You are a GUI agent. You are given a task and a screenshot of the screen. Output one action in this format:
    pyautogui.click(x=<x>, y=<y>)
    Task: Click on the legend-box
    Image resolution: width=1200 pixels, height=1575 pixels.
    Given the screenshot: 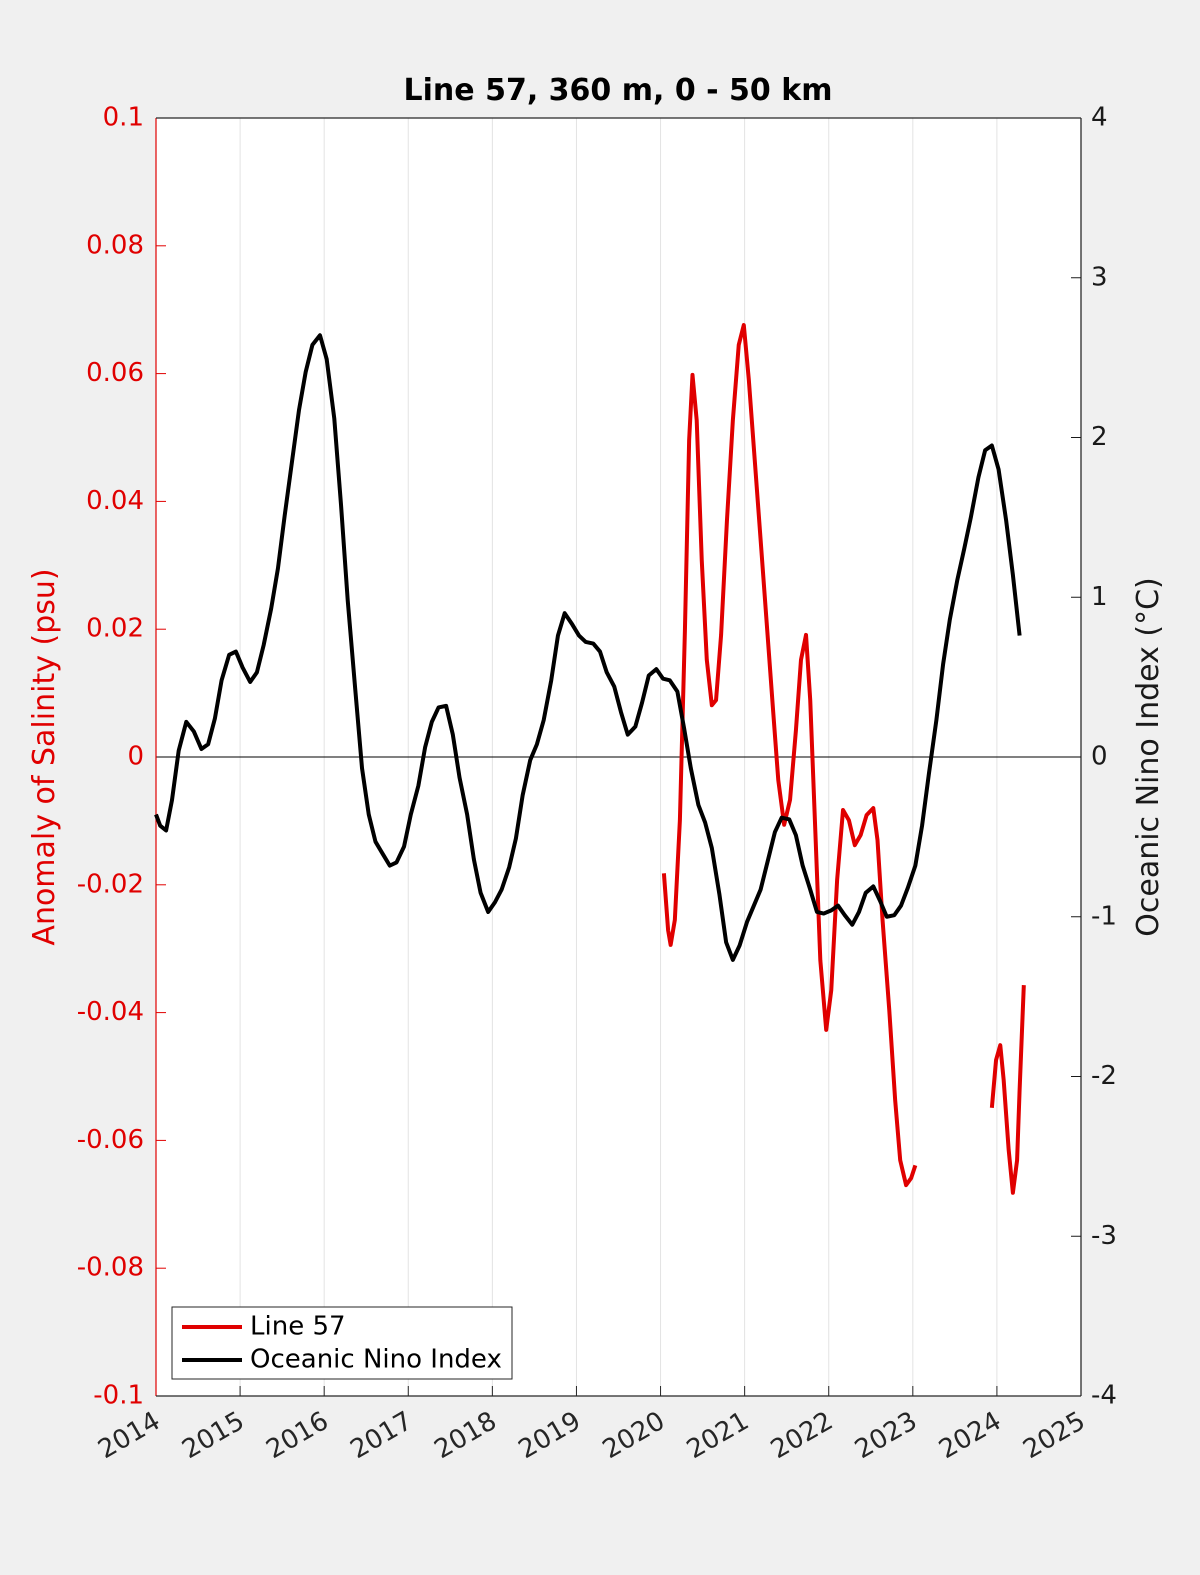 What is the action you would take?
    pyautogui.click(x=342, y=1343)
    